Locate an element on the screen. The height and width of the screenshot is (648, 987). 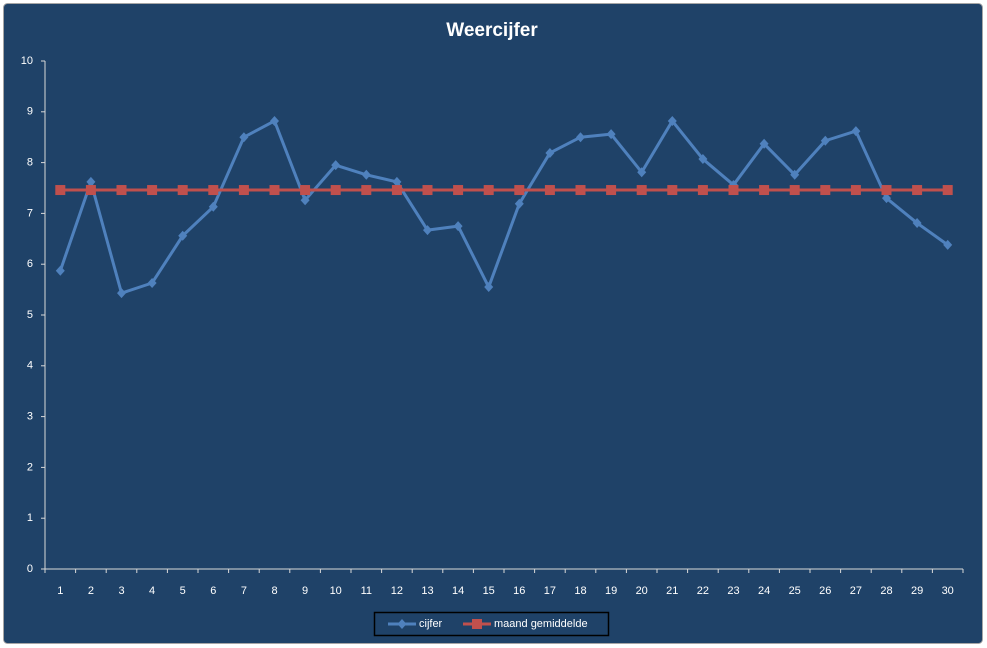
x-tick-label: 14 is located at coordinates (458, 591).